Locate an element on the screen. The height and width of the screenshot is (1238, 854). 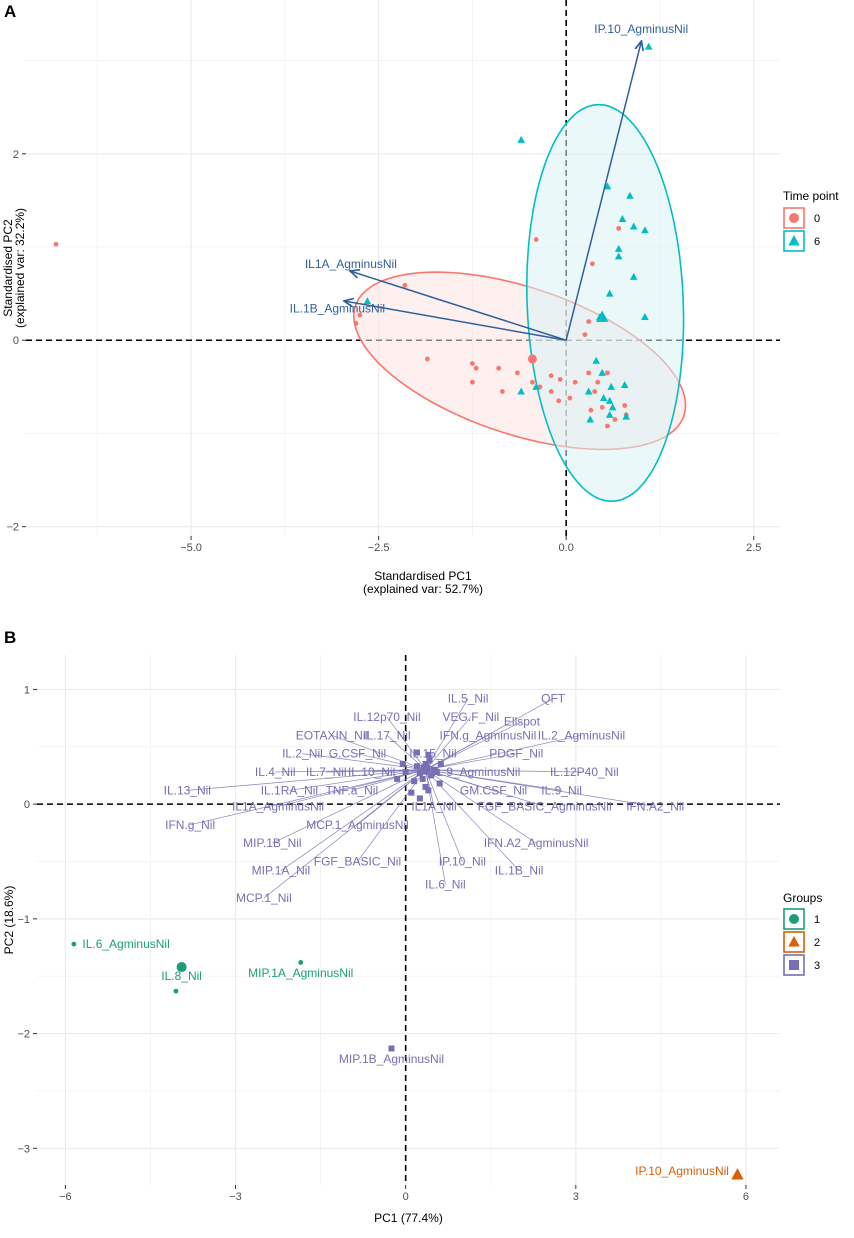
variable-label-group-3: TNF.a_Nil is located at coordinates (351, 790).